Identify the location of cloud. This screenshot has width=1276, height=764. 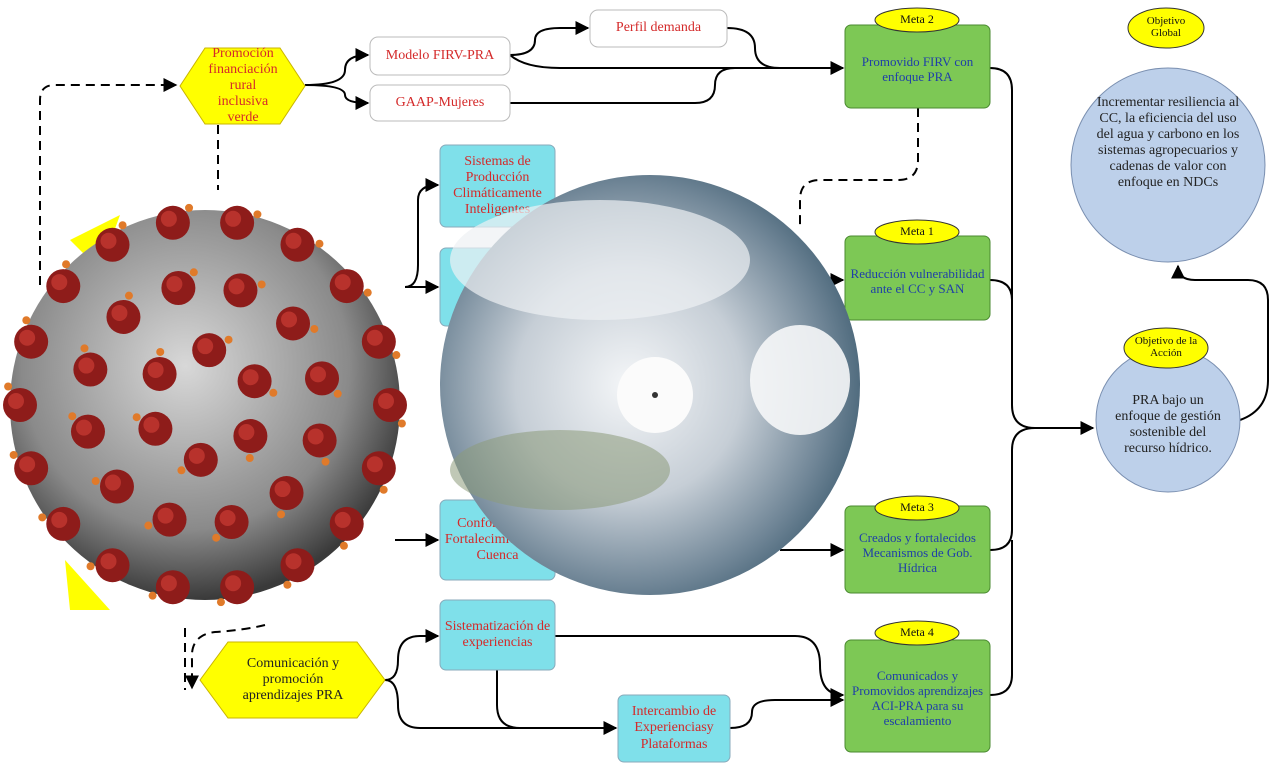
(600, 260).